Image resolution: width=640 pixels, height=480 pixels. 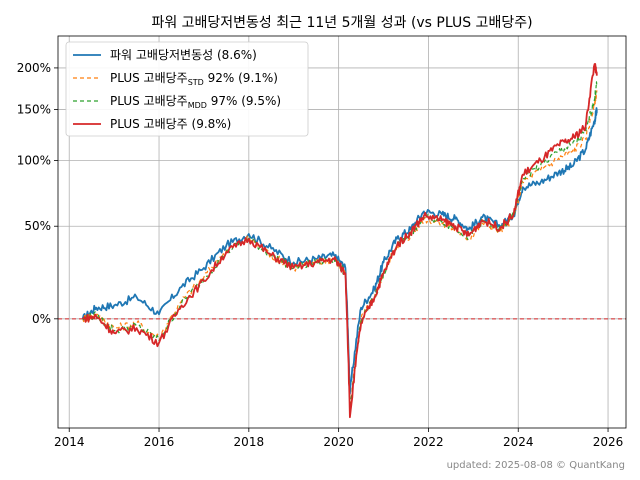 I want to click on legend-label-tail: 92% (9.1%), so click(x=241, y=78).